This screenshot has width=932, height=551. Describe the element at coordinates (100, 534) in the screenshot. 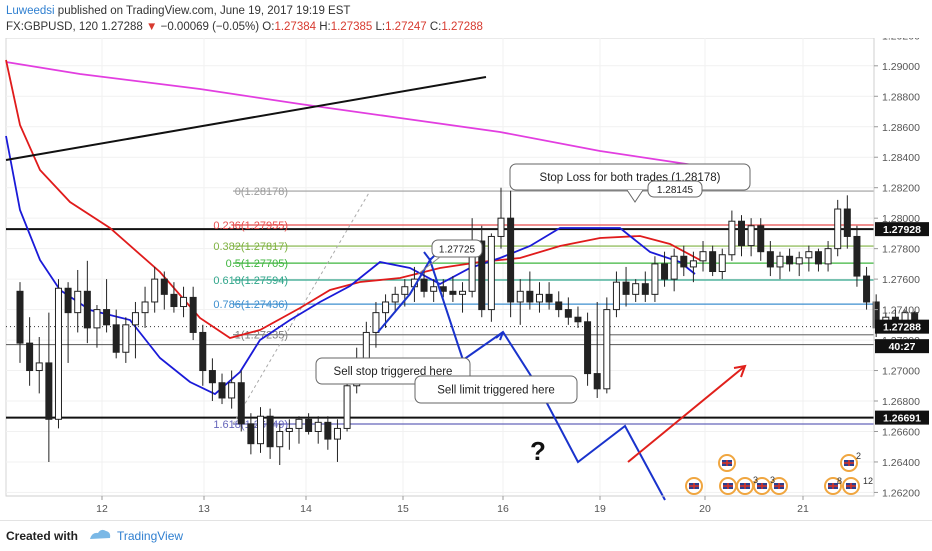

I see `tradingview-logo-icon` at that location.